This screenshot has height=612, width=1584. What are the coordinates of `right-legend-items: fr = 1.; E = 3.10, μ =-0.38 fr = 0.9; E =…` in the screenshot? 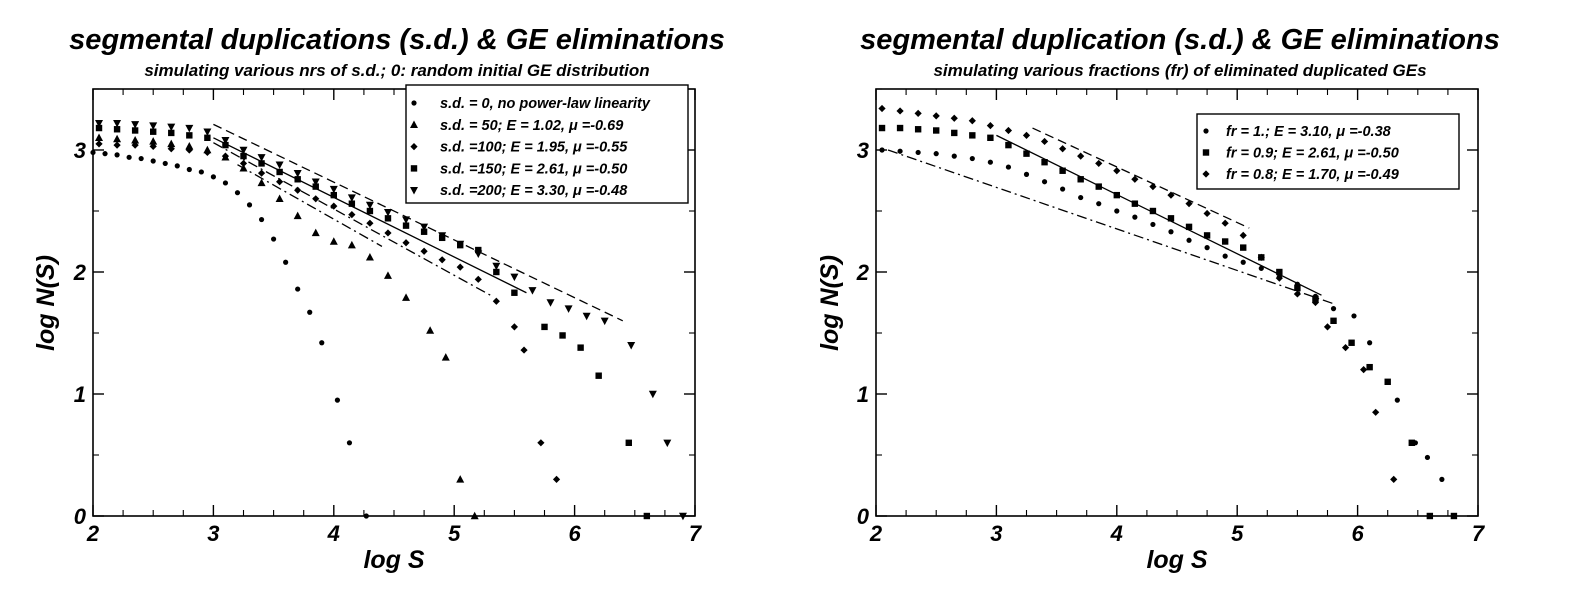 It's located at (1300, 153).